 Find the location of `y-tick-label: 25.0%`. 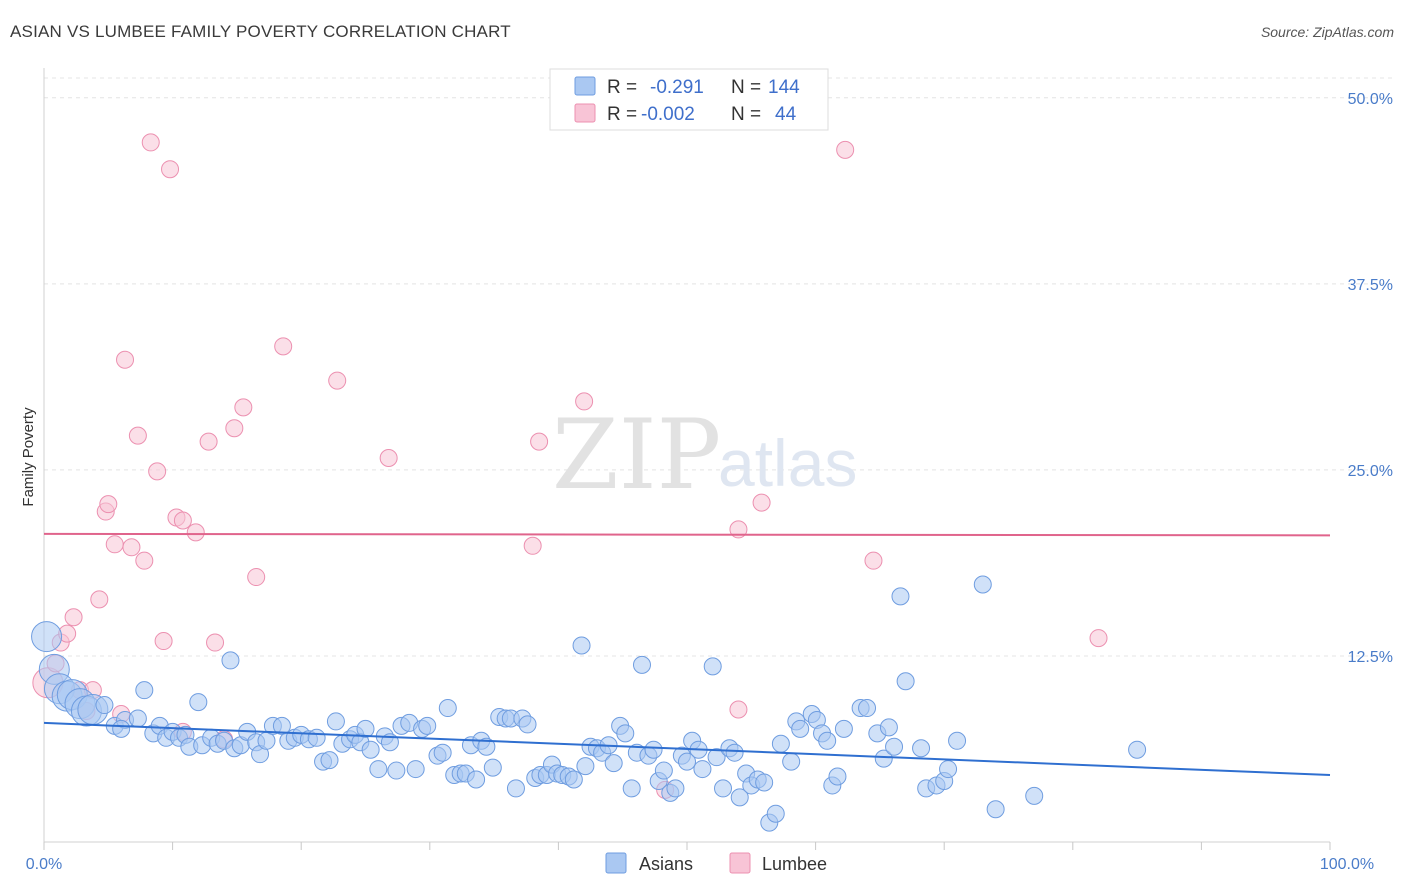

y-tick-label: 25.0% is located at coordinates (1370, 471).